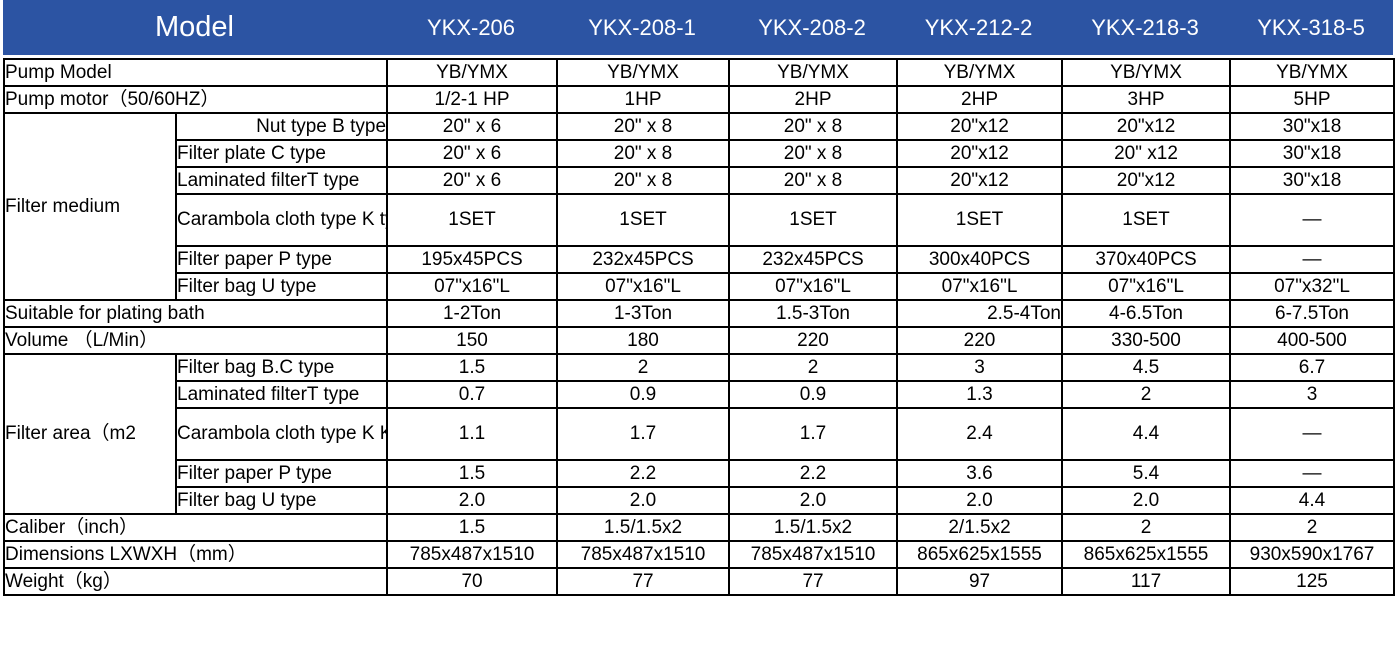 This screenshot has height=651, width=1396. I want to click on sub-label: Carambola cloth type K K type, so click(281, 434).